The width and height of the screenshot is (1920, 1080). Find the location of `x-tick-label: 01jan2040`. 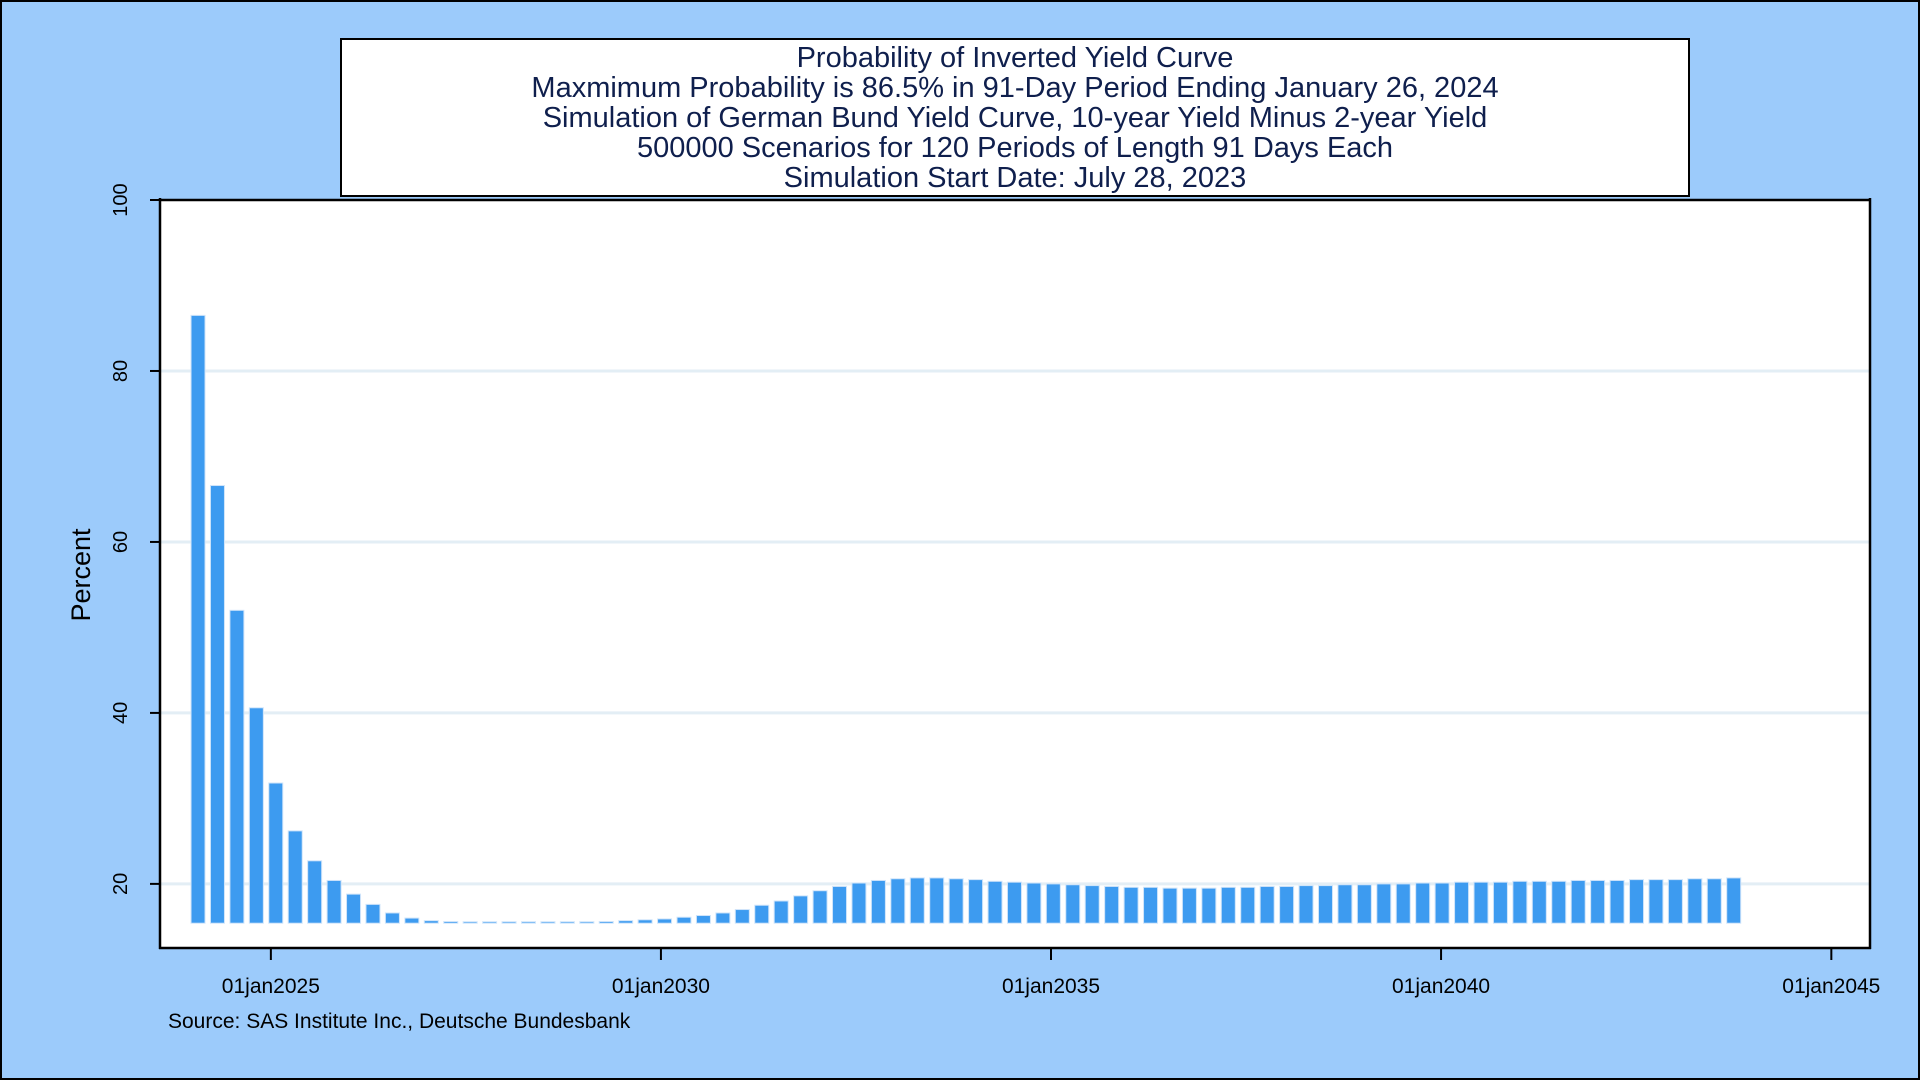

x-tick-label: 01jan2040 is located at coordinates (1441, 986).